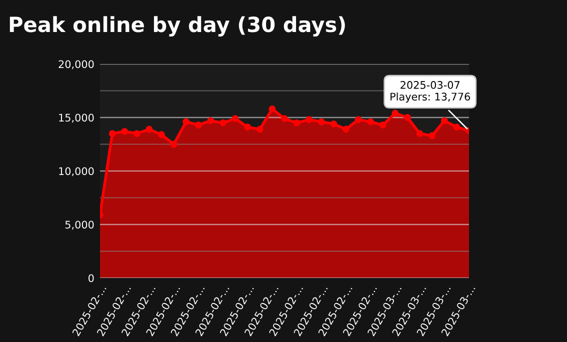  I want to click on y-tick-label: 0, so click(91, 278).